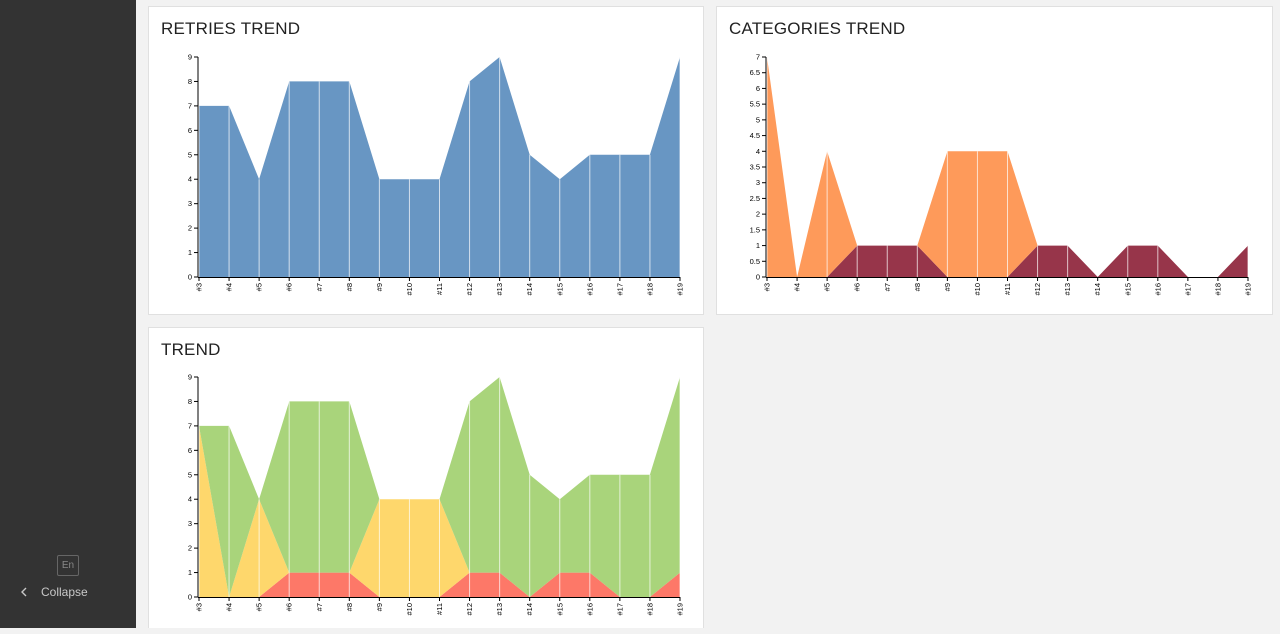  I want to click on y-tick-label: 2.5, so click(755, 198).